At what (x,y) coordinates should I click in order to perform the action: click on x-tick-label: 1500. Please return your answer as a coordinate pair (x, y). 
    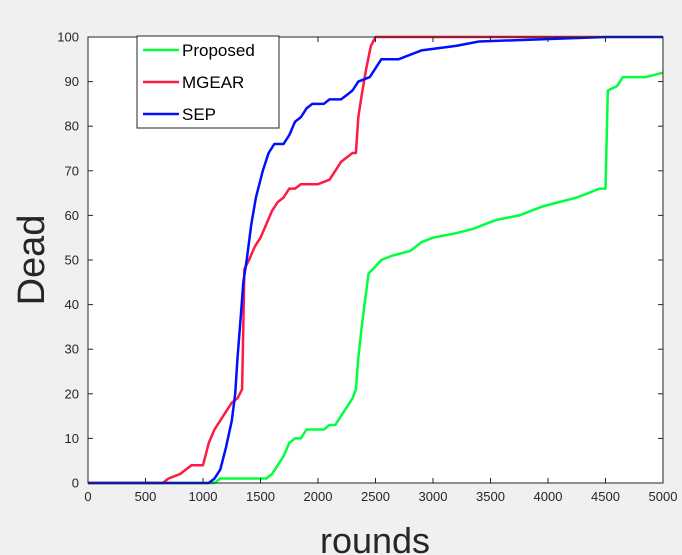
    Looking at the image, I should click on (260, 496).